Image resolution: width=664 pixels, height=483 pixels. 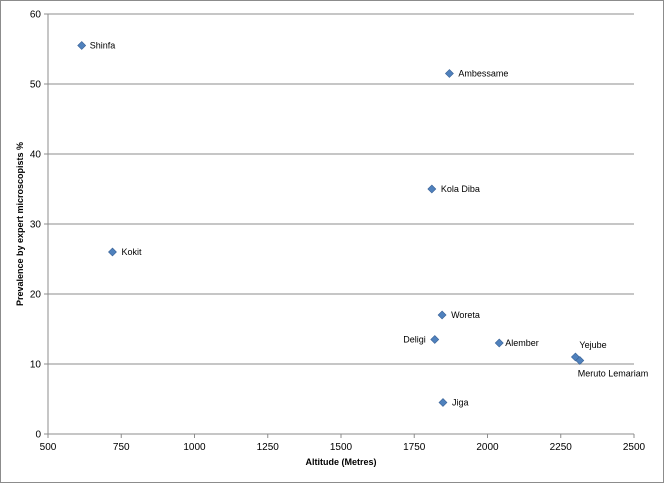 What do you see at coordinates (36, 295) in the screenshot?
I see `y-tick-label: 20` at bounding box center [36, 295].